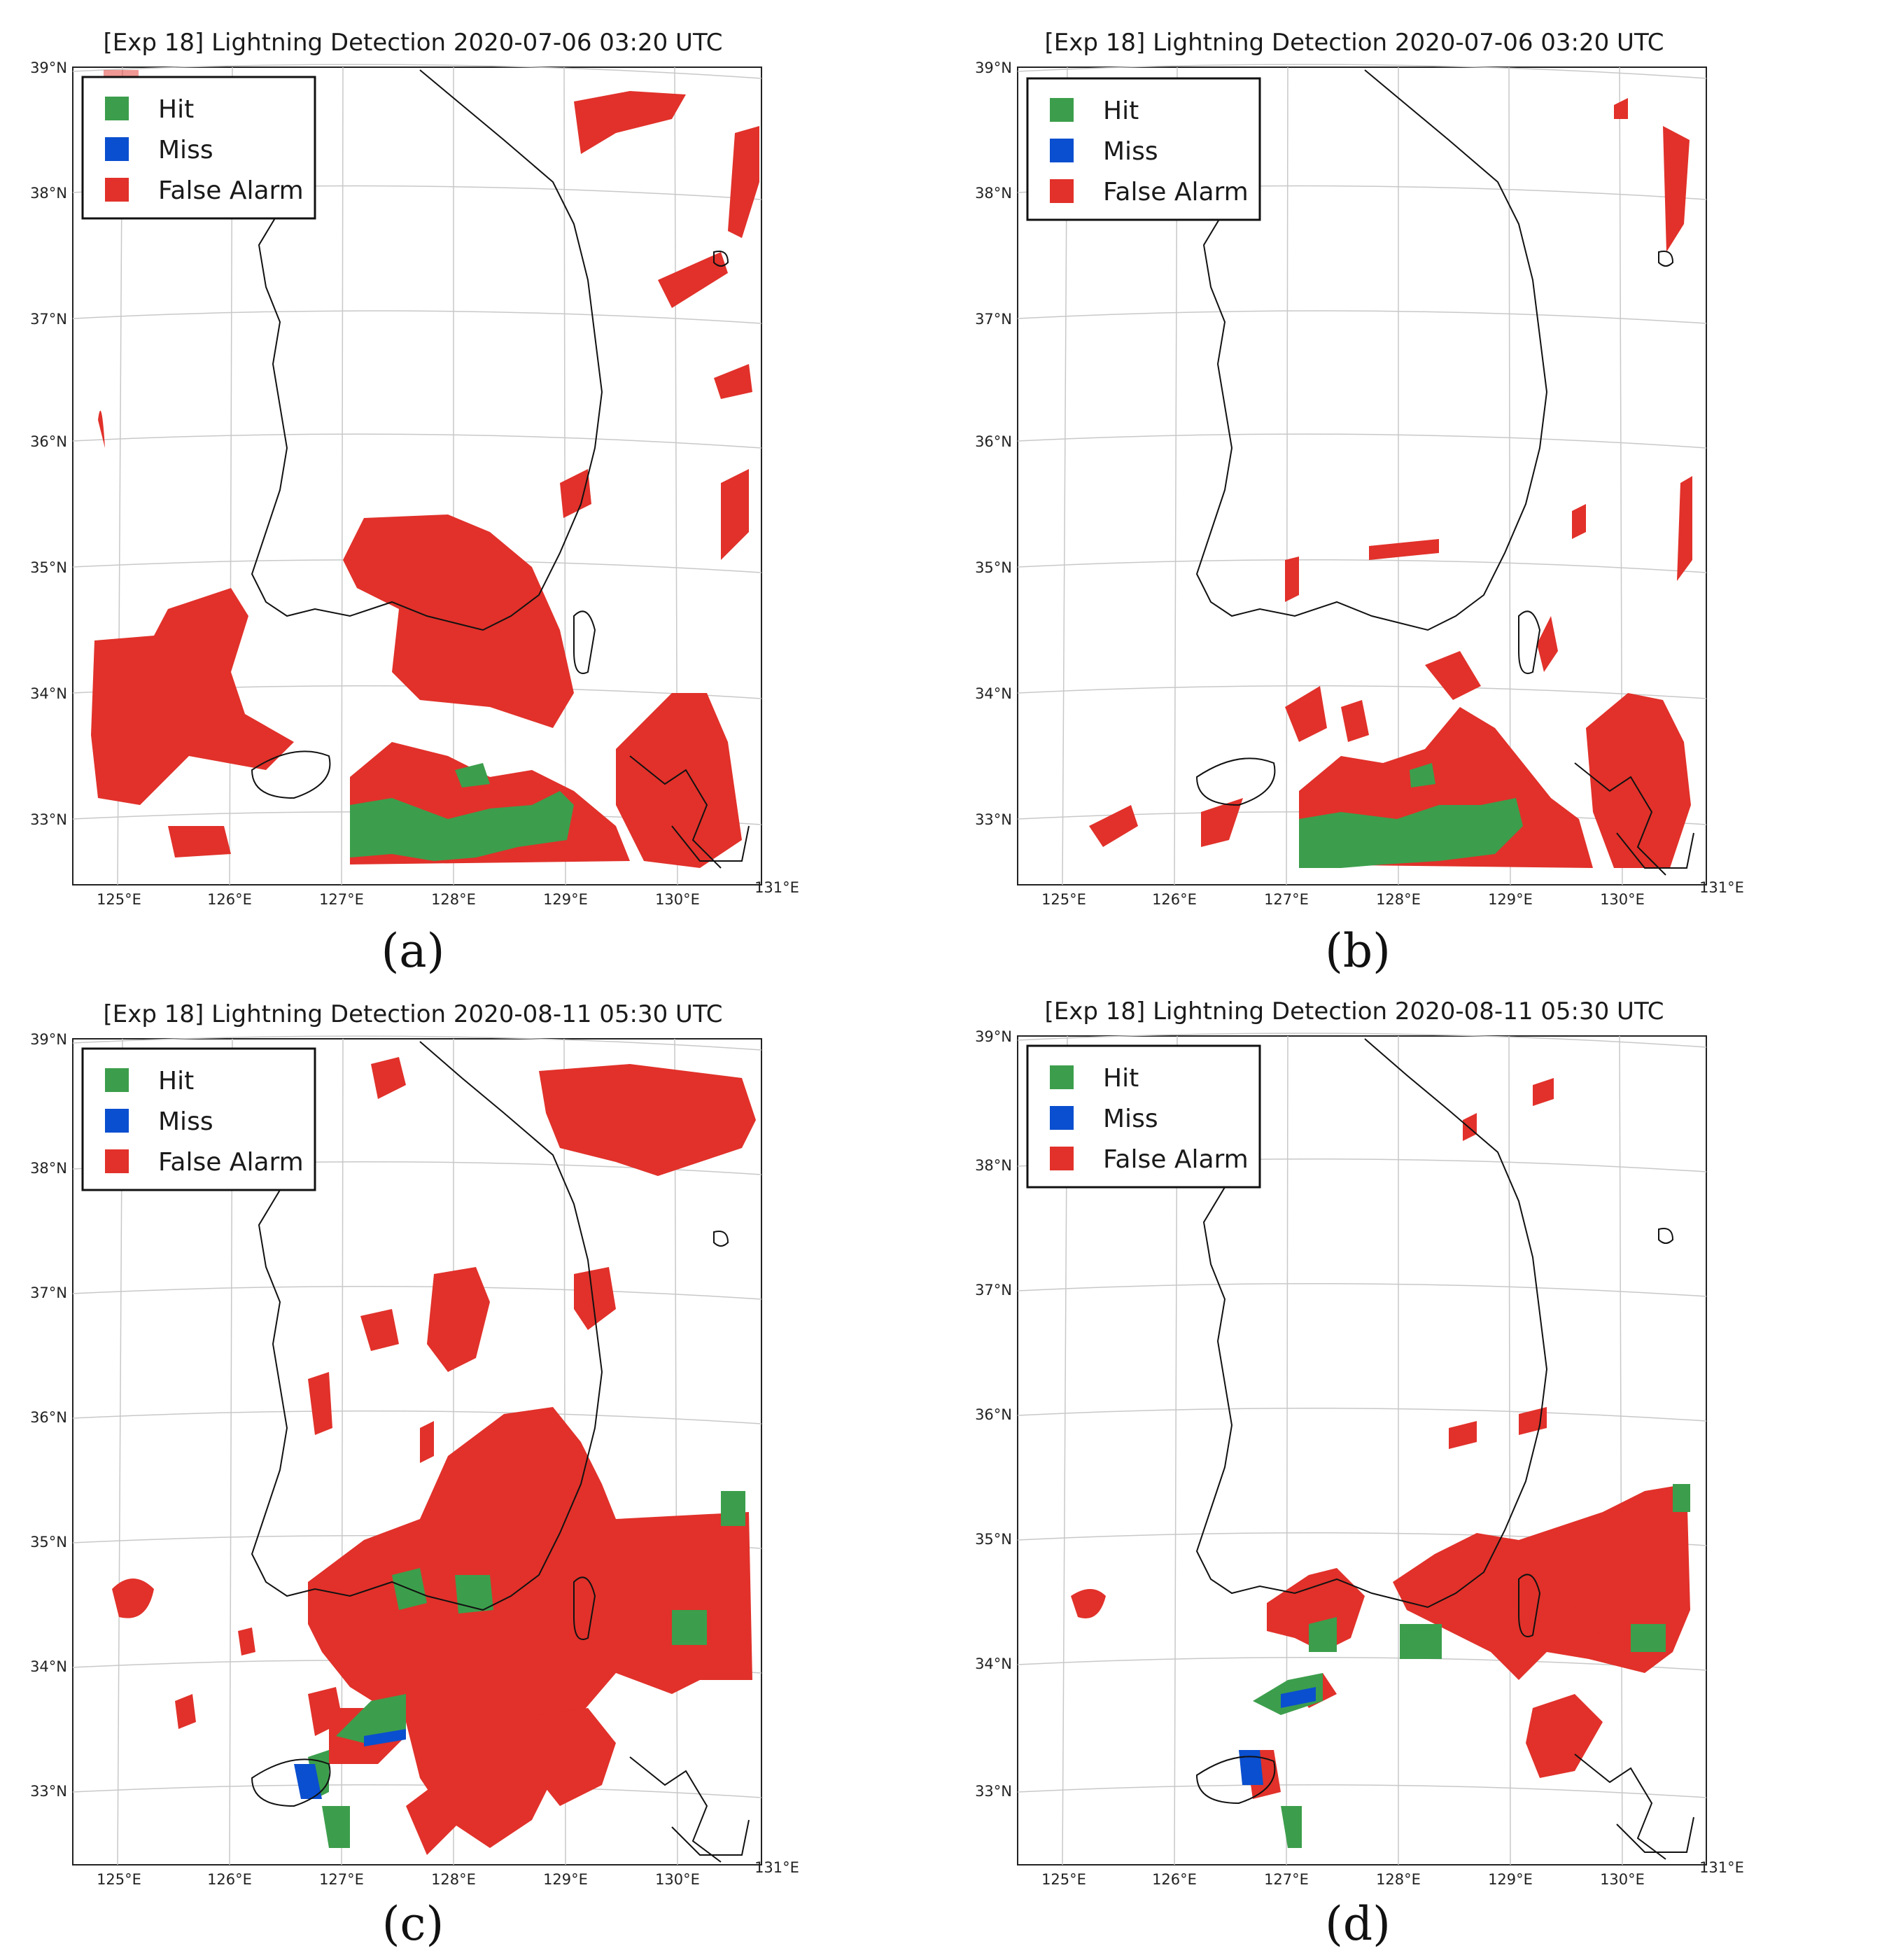 The height and width of the screenshot is (1960, 1889). What do you see at coordinates (412, 1924) in the screenshot?
I see `panel-caption: (c)` at bounding box center [412, 1924].